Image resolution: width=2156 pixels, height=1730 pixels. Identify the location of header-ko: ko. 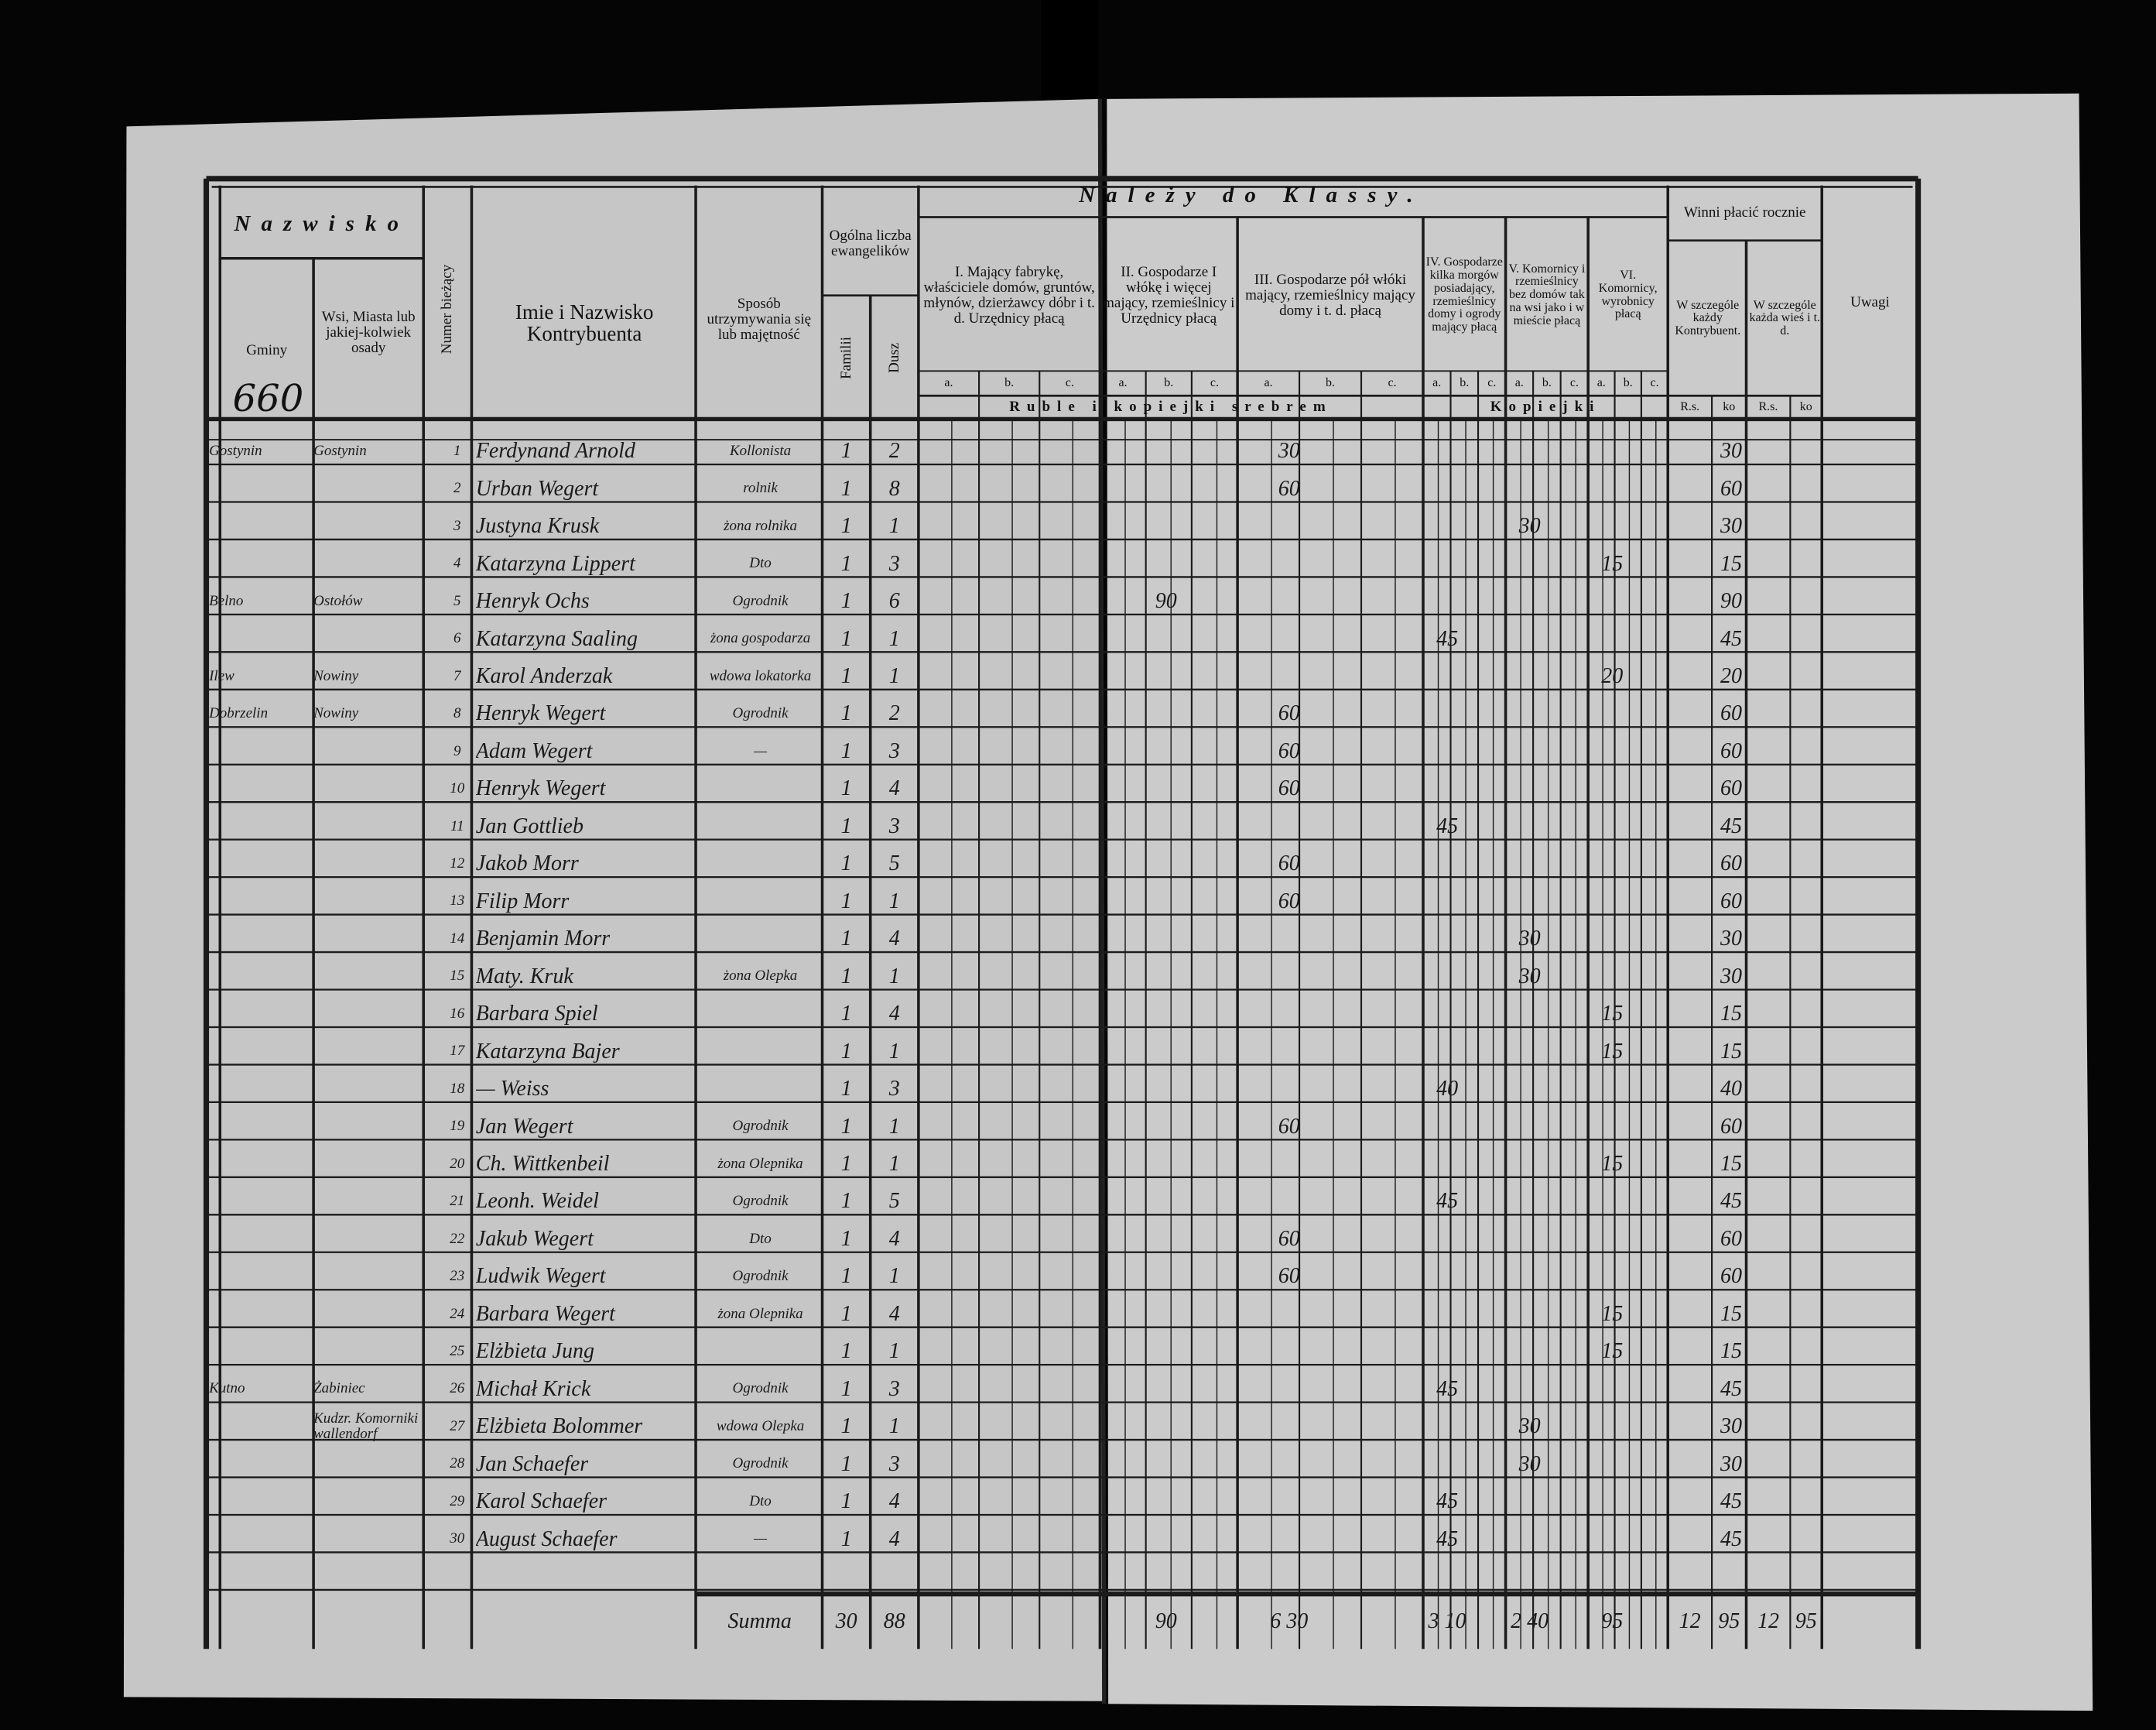
(1805, 406).